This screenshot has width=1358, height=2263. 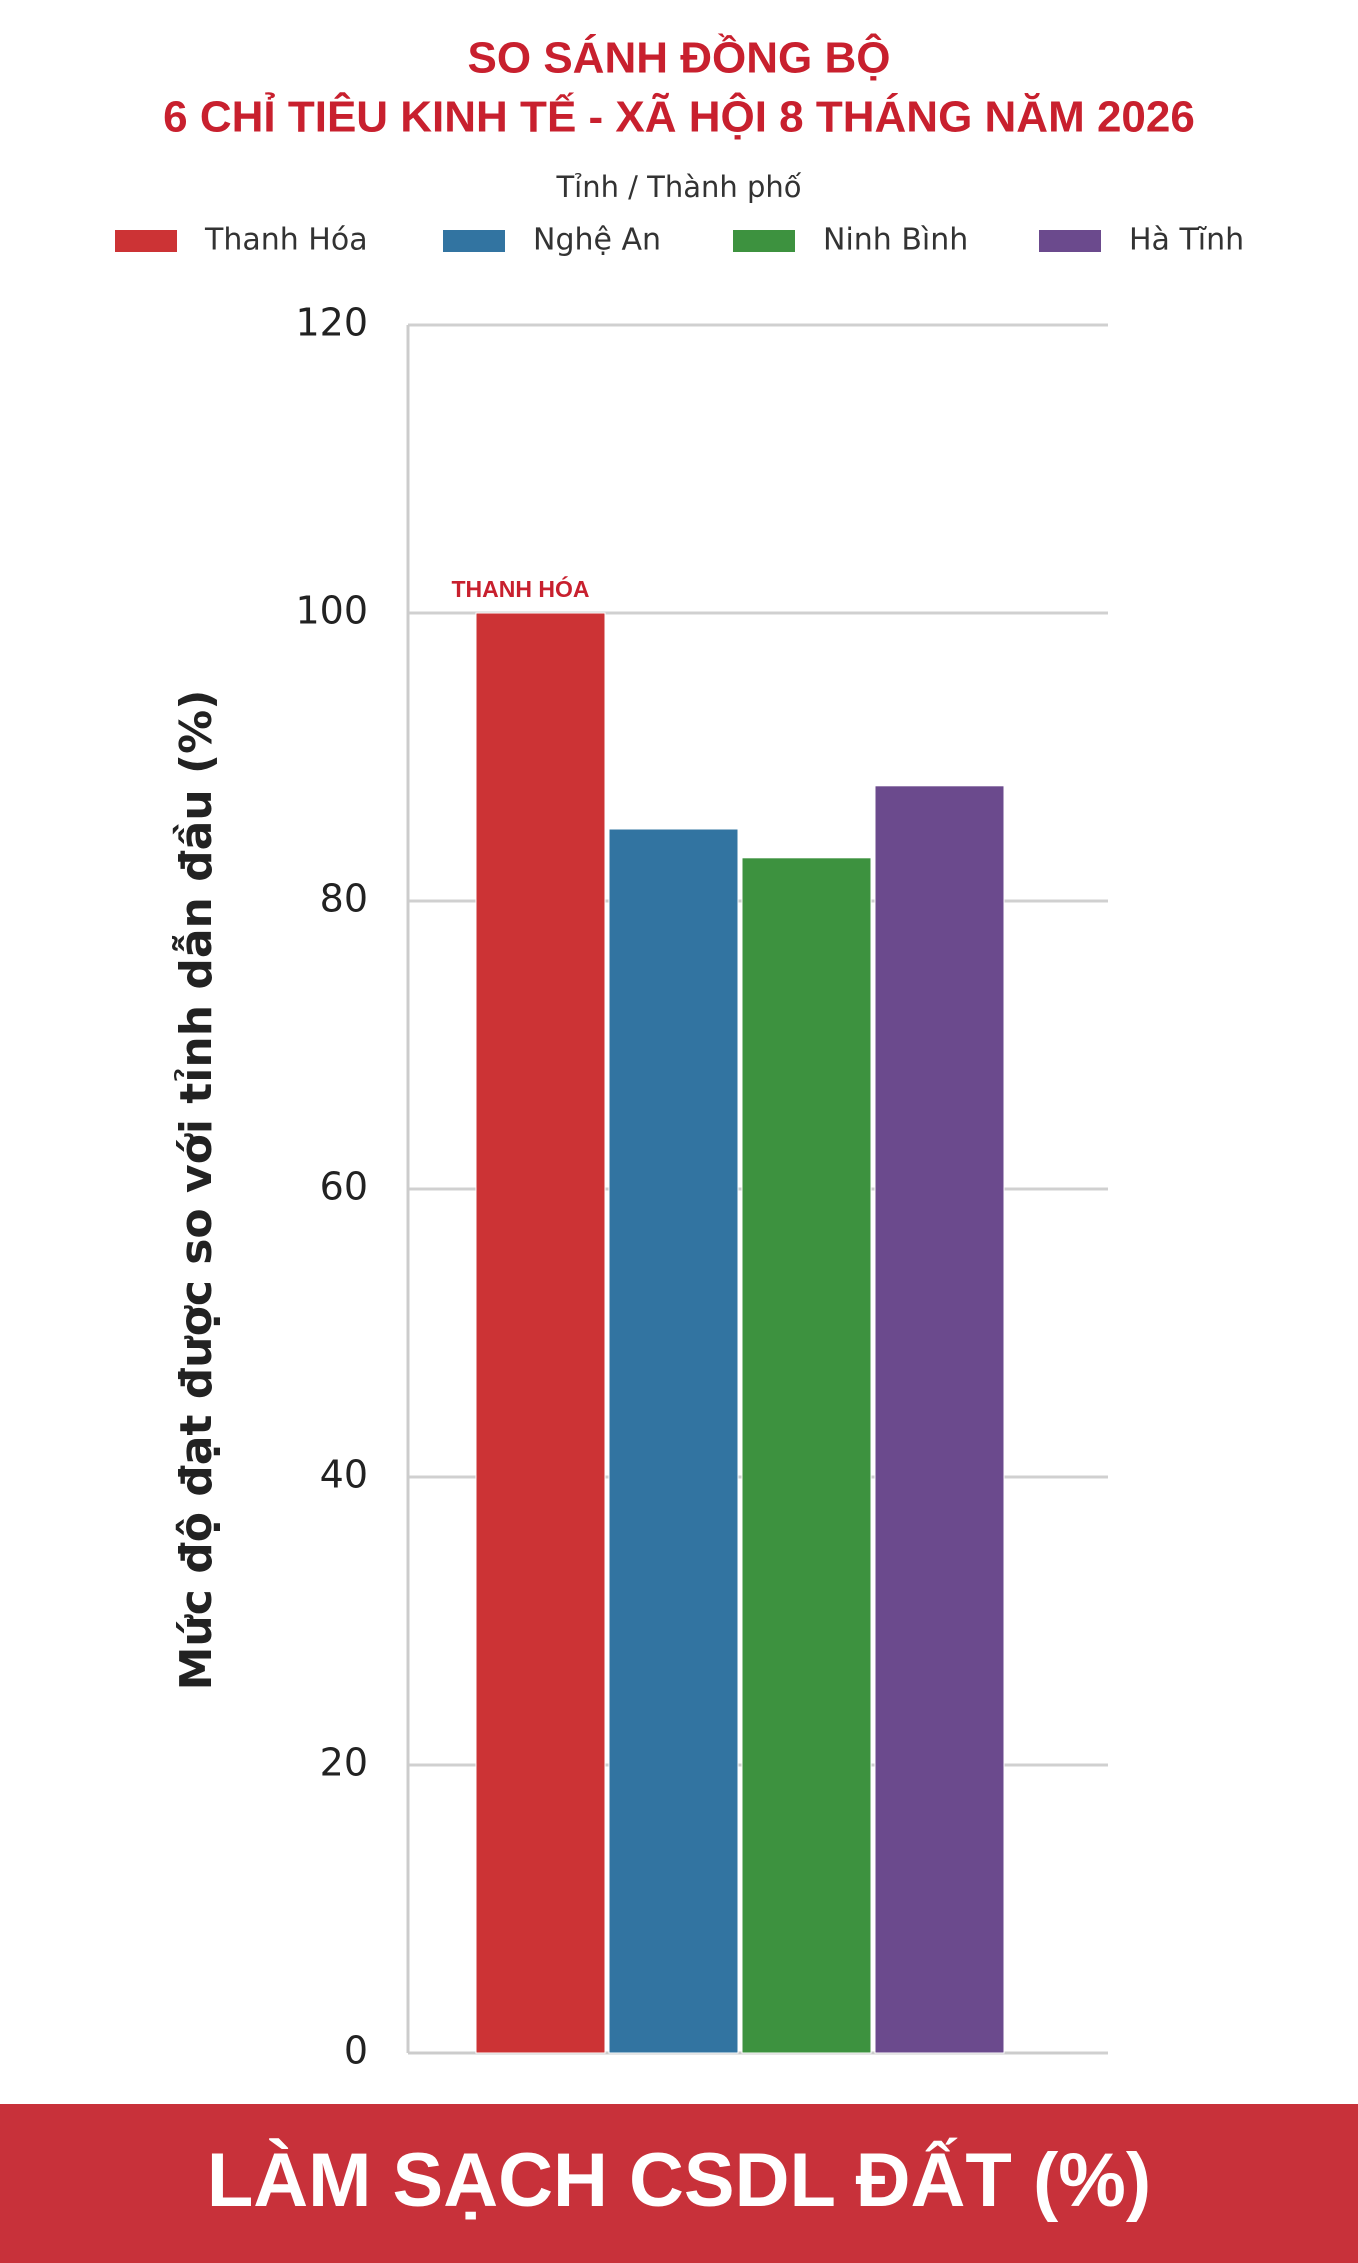 I want to click on legend-title: Tỉnh / Thành phố, so click(x=678, y=187).